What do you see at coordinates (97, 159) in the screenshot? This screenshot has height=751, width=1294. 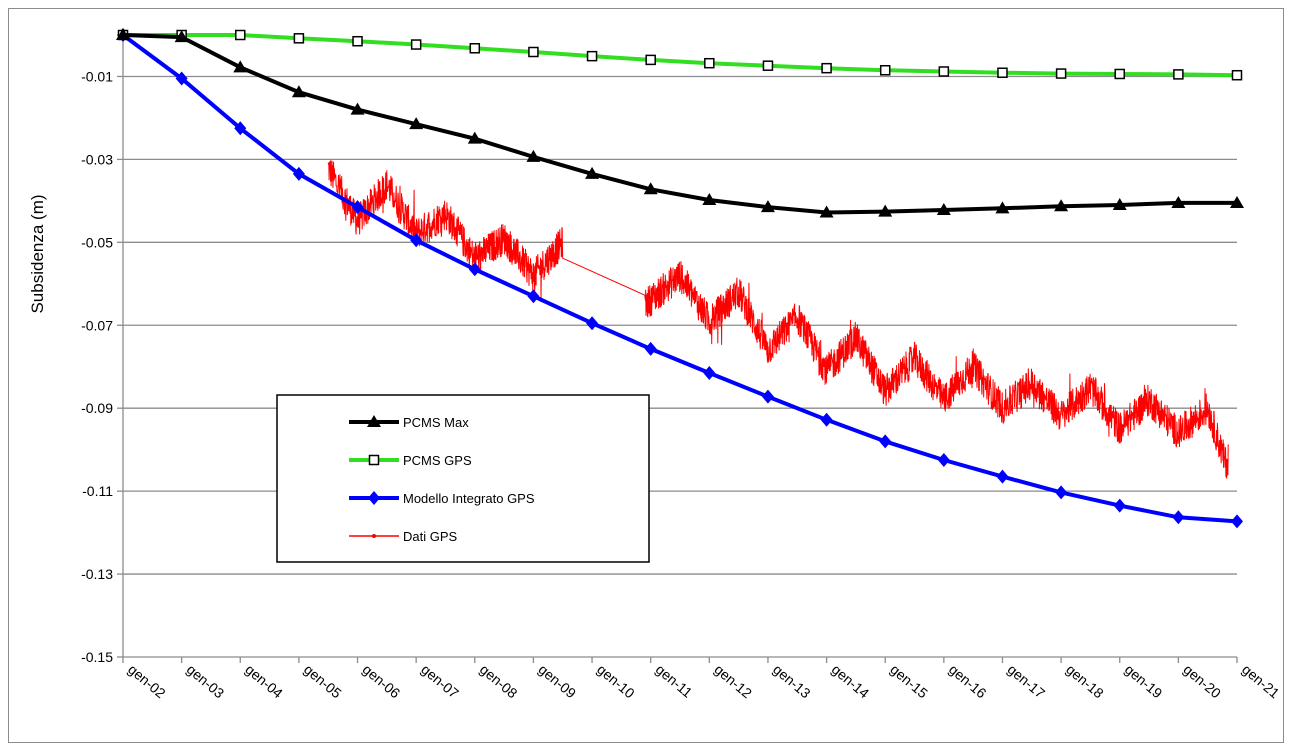 I see `y-tick-label: -0.03` at bounding box center [97, 159].